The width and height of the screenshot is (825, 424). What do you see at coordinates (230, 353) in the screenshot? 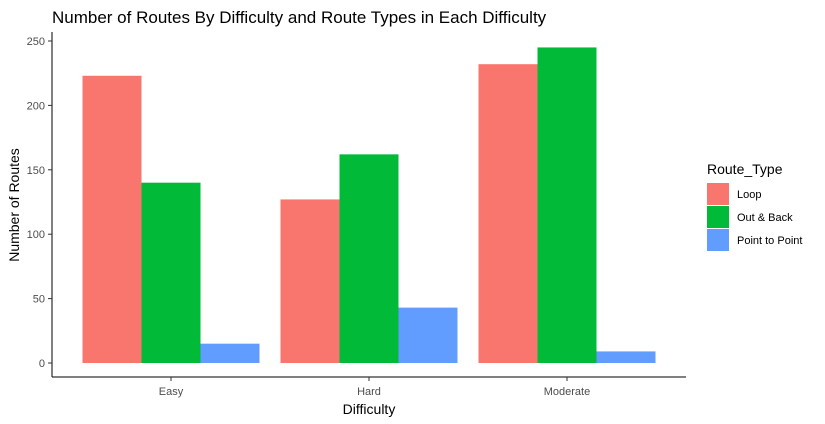
I see `bar-easy-point-to-point` at bounding box center [230, 353].